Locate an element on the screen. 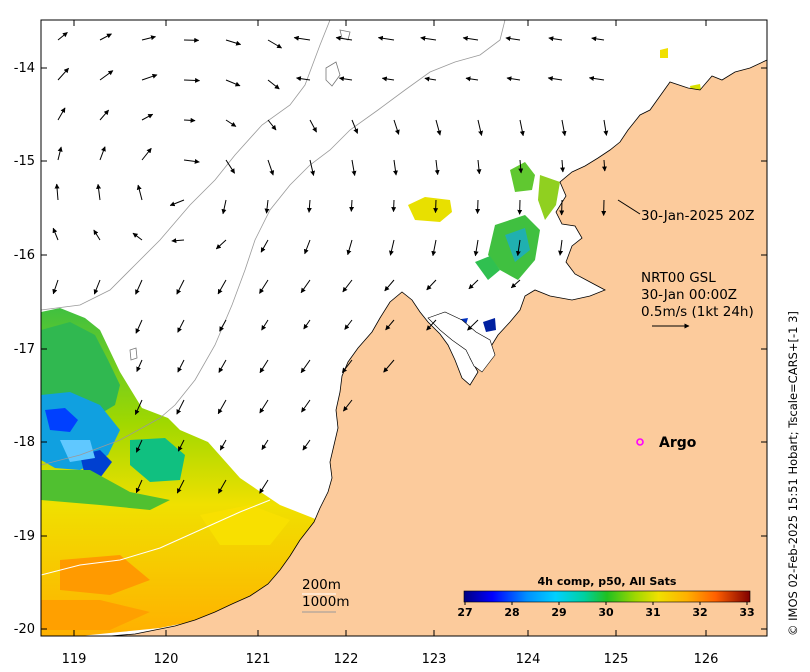 This screenshot has width=810, height=672. x-tick-label: 126 is located at coordinates (706, 659).